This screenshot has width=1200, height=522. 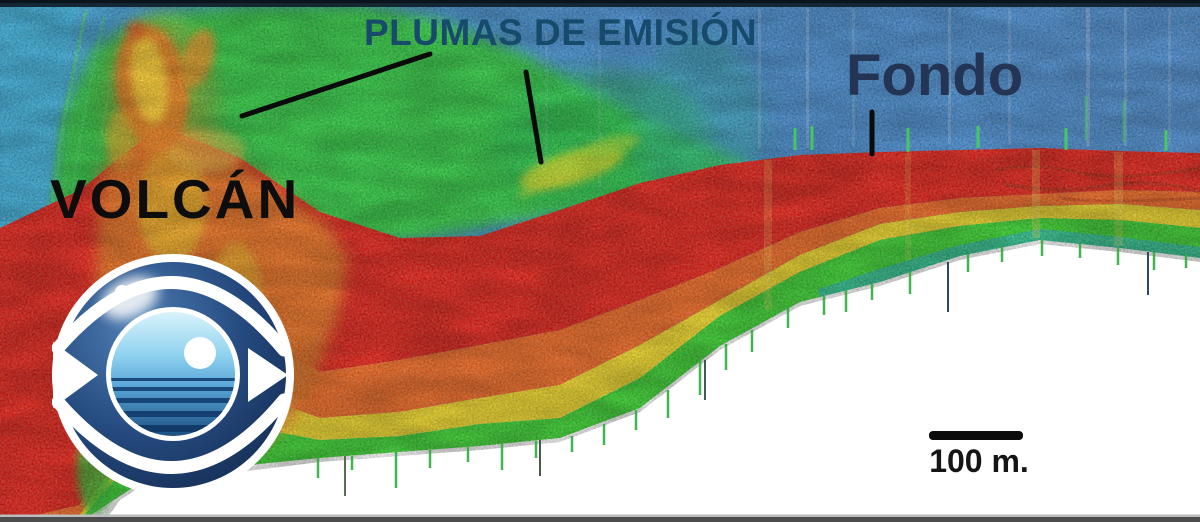 What do you see at coordinates (979, 461) in the screenshot?
I see `scale-bar-label: 100 m.` at bounding box center [979, 461].